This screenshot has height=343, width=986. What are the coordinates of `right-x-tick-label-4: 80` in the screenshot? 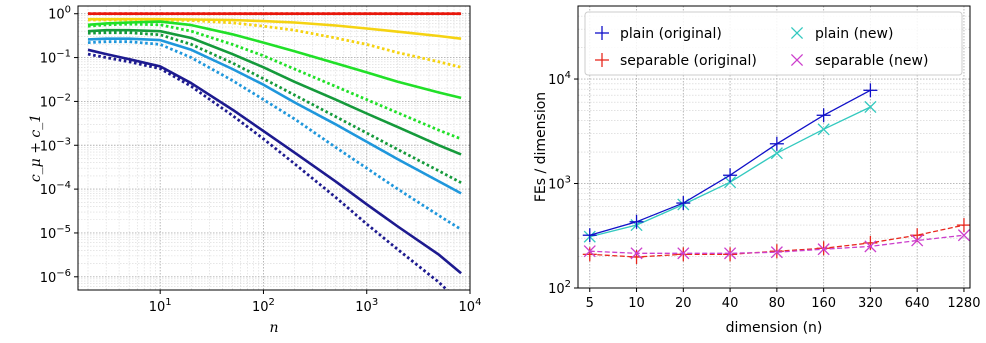 It's located at (777, 303).